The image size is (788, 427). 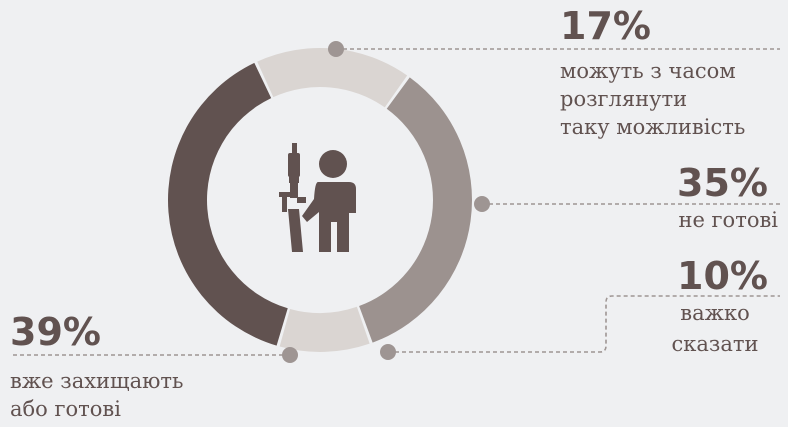 What do you see at coordinates (648, 71) in the screenshot?
I see `slice-17-label-line-1: можуть з часом` at bounding box center [648, 71].